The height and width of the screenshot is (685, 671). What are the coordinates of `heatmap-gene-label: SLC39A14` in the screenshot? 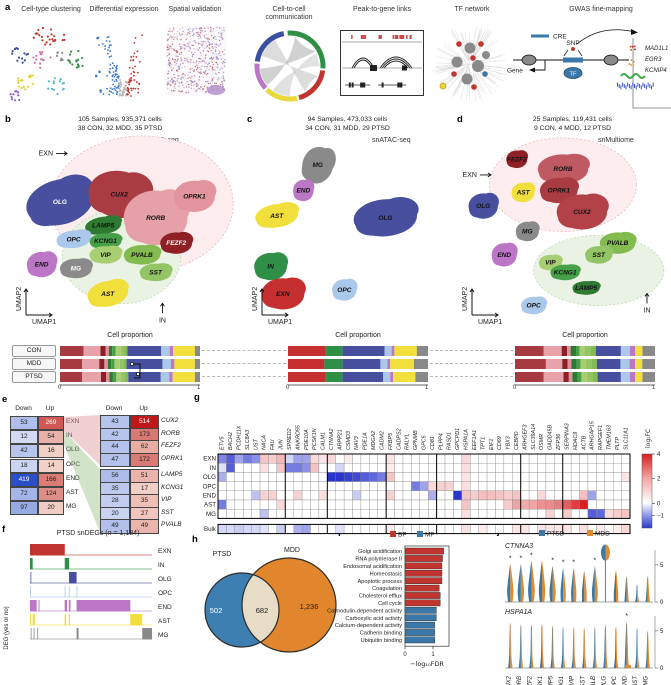 It's located at (534, 437).